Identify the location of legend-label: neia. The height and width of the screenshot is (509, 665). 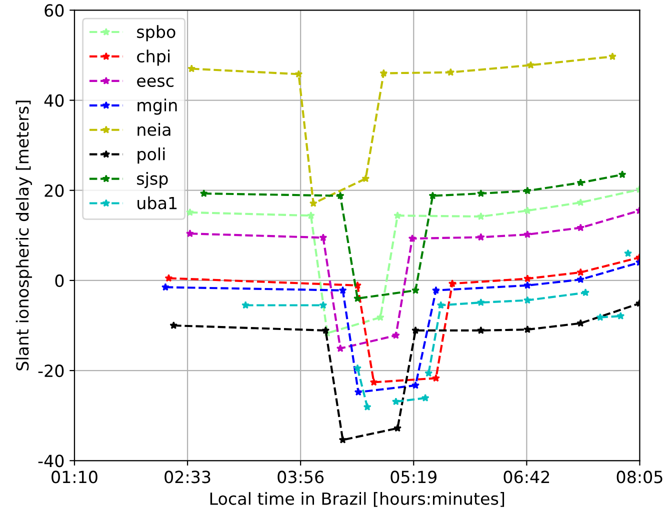
(154, 129).